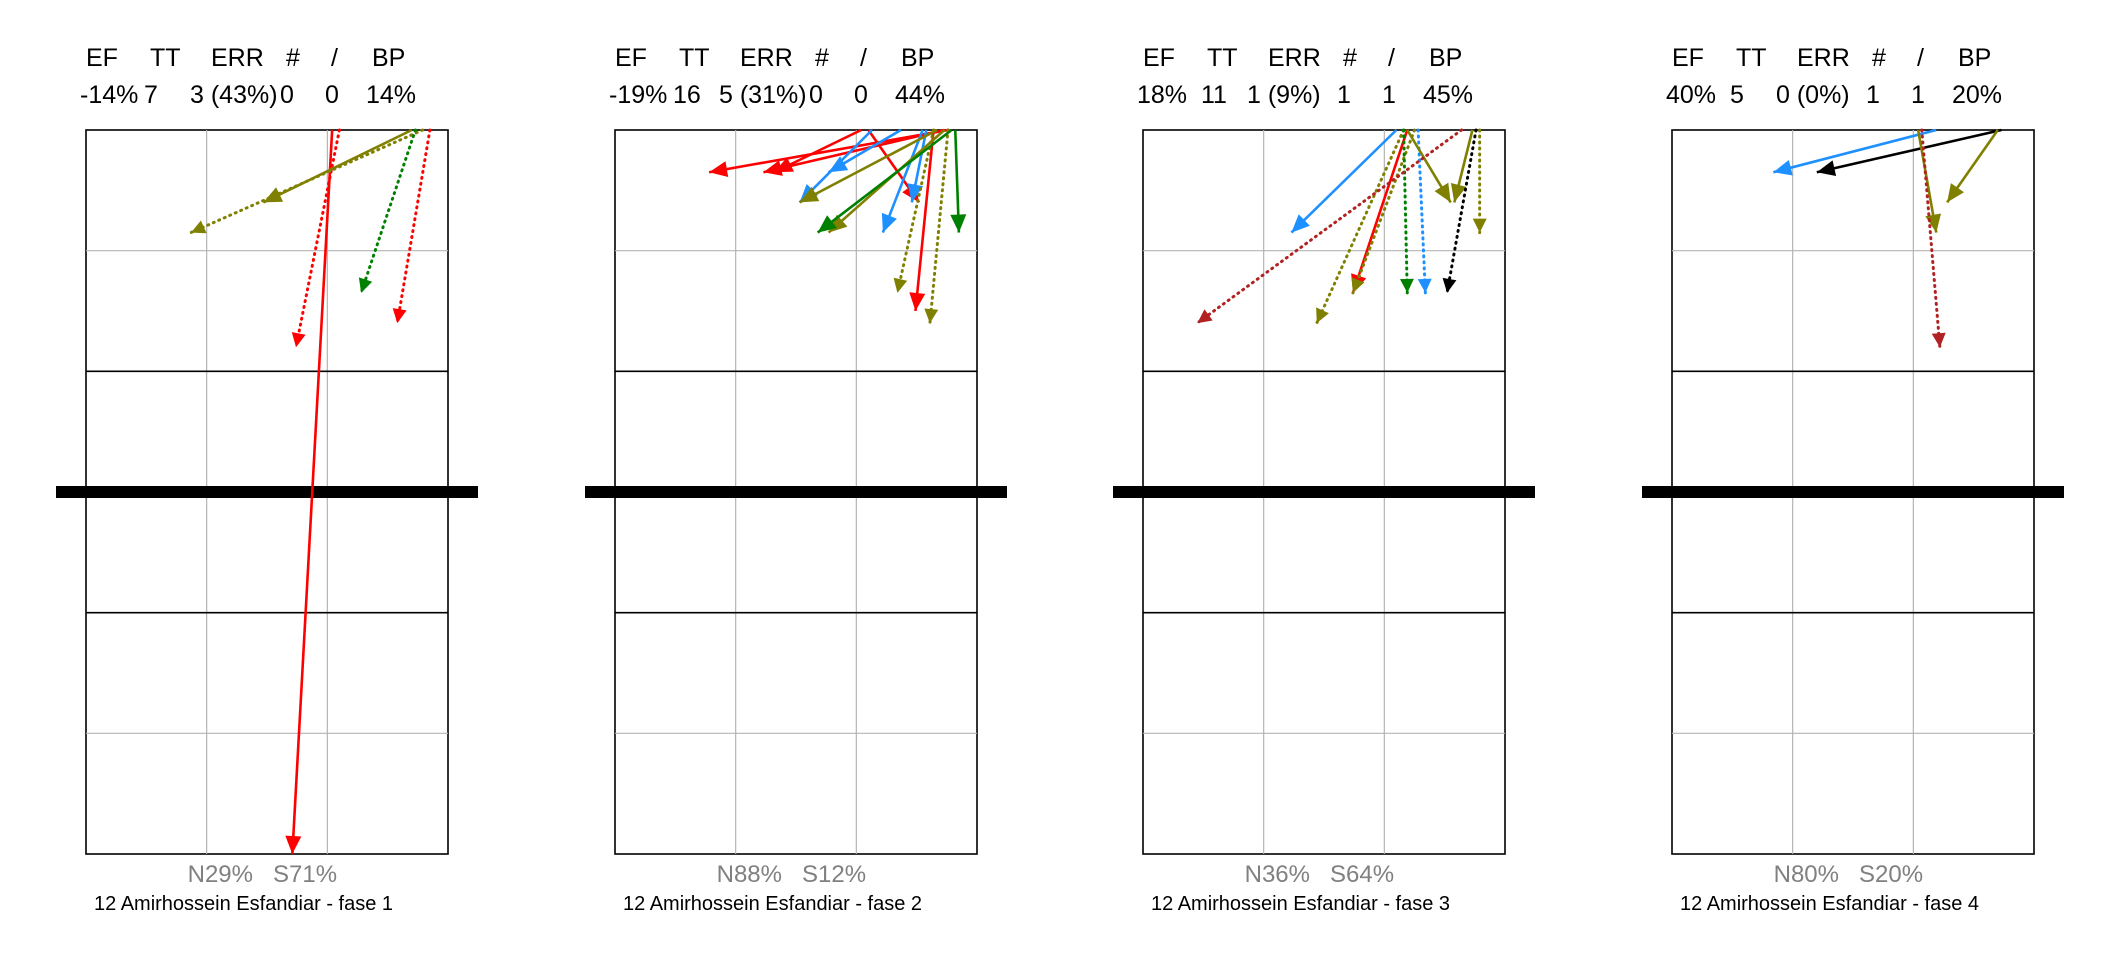  What do you see at coordinates (1813, 95) in the screenshot?
I see `stat-value: 0 (0%)` at bounding box center [1813, 95].